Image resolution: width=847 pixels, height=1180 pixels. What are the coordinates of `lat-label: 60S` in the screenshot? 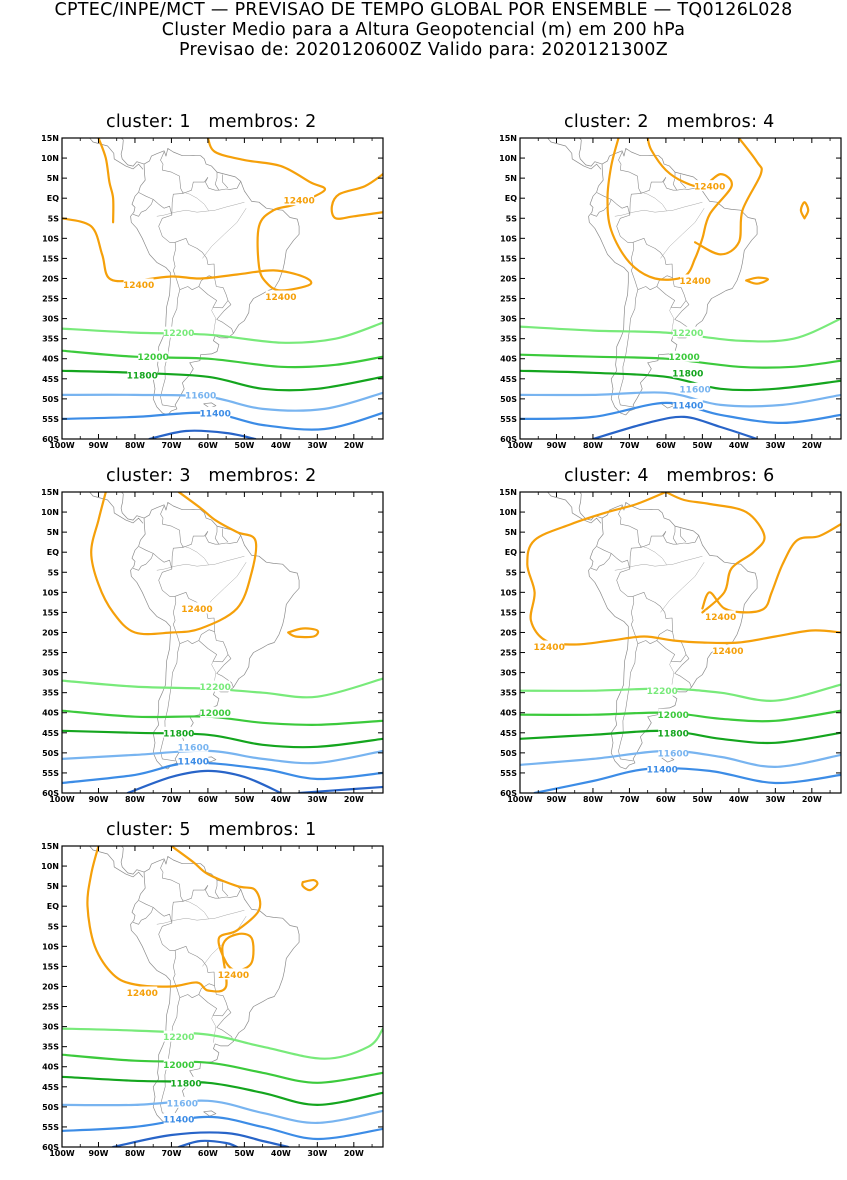 It's located at (50, 1147).